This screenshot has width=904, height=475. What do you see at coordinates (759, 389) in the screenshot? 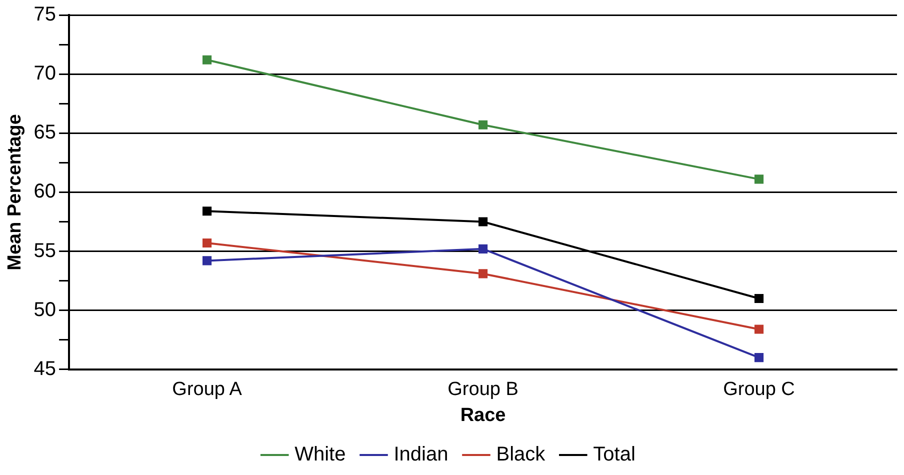
I see `x-tick-label: Group C` at bounding box center [759, 389].